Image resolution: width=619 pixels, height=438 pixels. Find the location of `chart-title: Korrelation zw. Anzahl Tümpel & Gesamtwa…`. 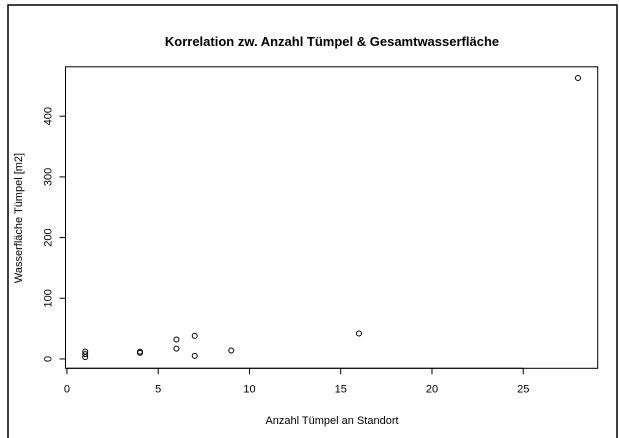

chart-title: Korrelation zw. Anzahl Tümpel & Gesamtwa… is located at coordinates (332, 41).